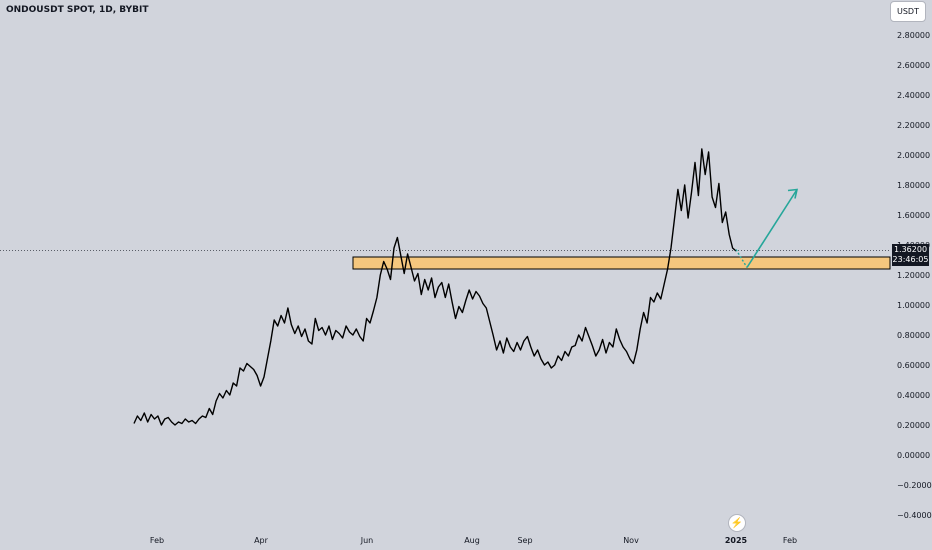  Describe the element at coordinates (77, 10) in the screenshot. I see `symbol-title: ONDOUSDT SPOT, 1D, BYBIT` at that location.